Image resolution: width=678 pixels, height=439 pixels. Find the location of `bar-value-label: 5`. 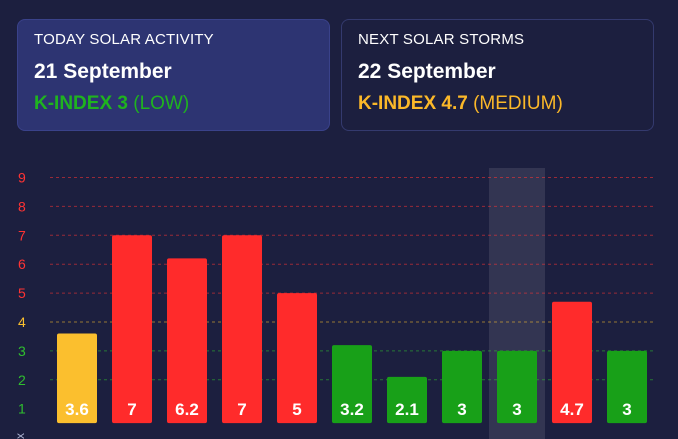

bar-value-label: 5 is located at coordinates (296, 409).